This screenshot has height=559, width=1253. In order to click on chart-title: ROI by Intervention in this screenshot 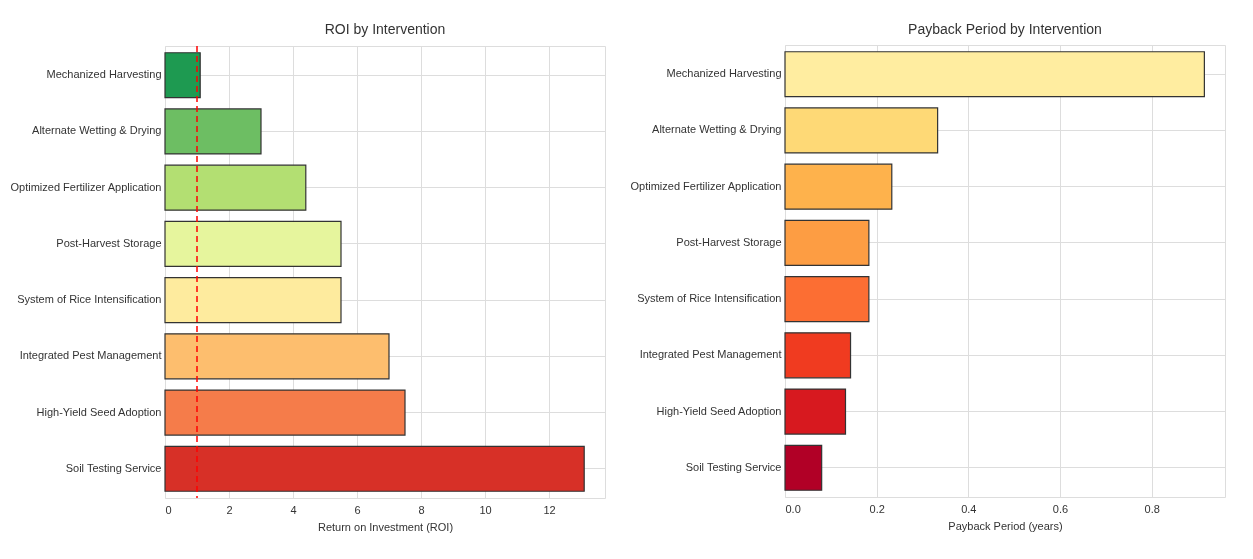, I will do `click(385, 29)`.